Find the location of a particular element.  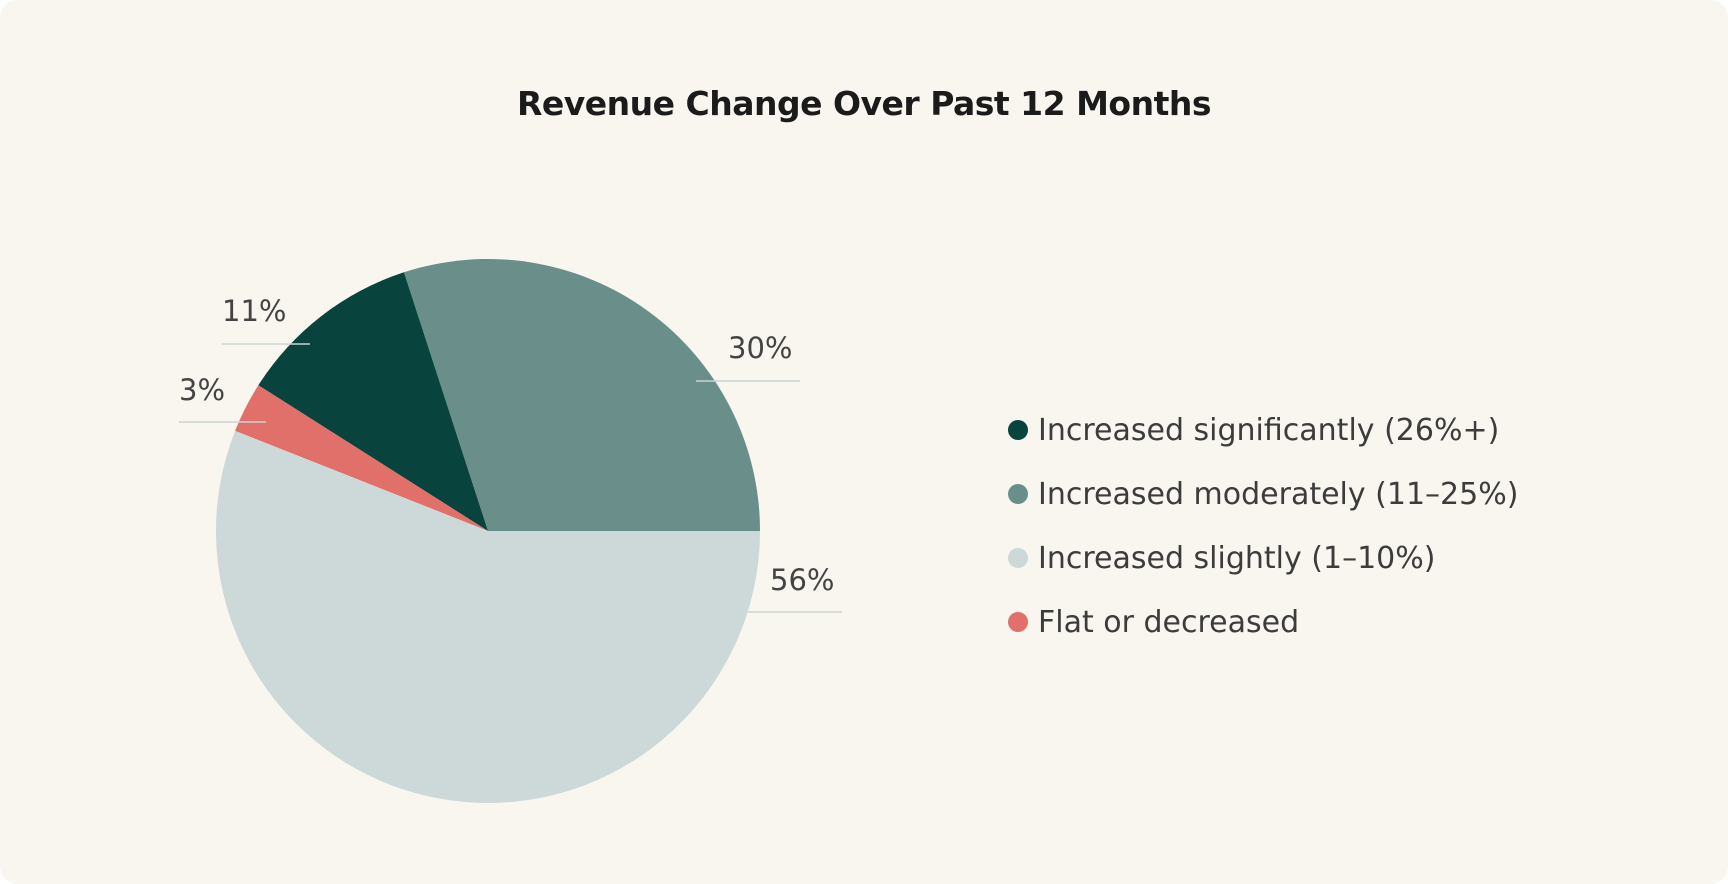

slice-value-label: 11% is located at coordinates (254, 311).